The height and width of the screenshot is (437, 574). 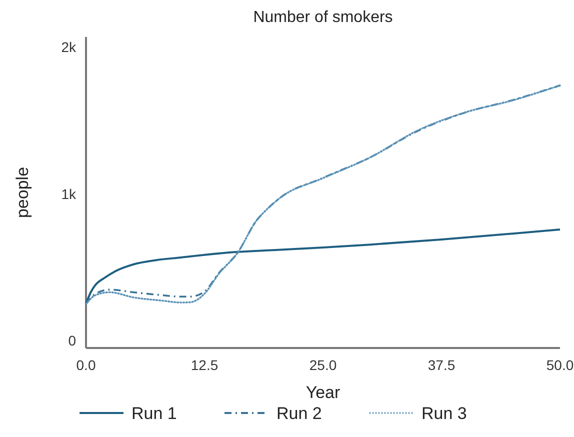 What do you see at coordinates (323, 365) in the screenshot?
I see `x-tick-label: 25.0` at bounding box center [323, 365].